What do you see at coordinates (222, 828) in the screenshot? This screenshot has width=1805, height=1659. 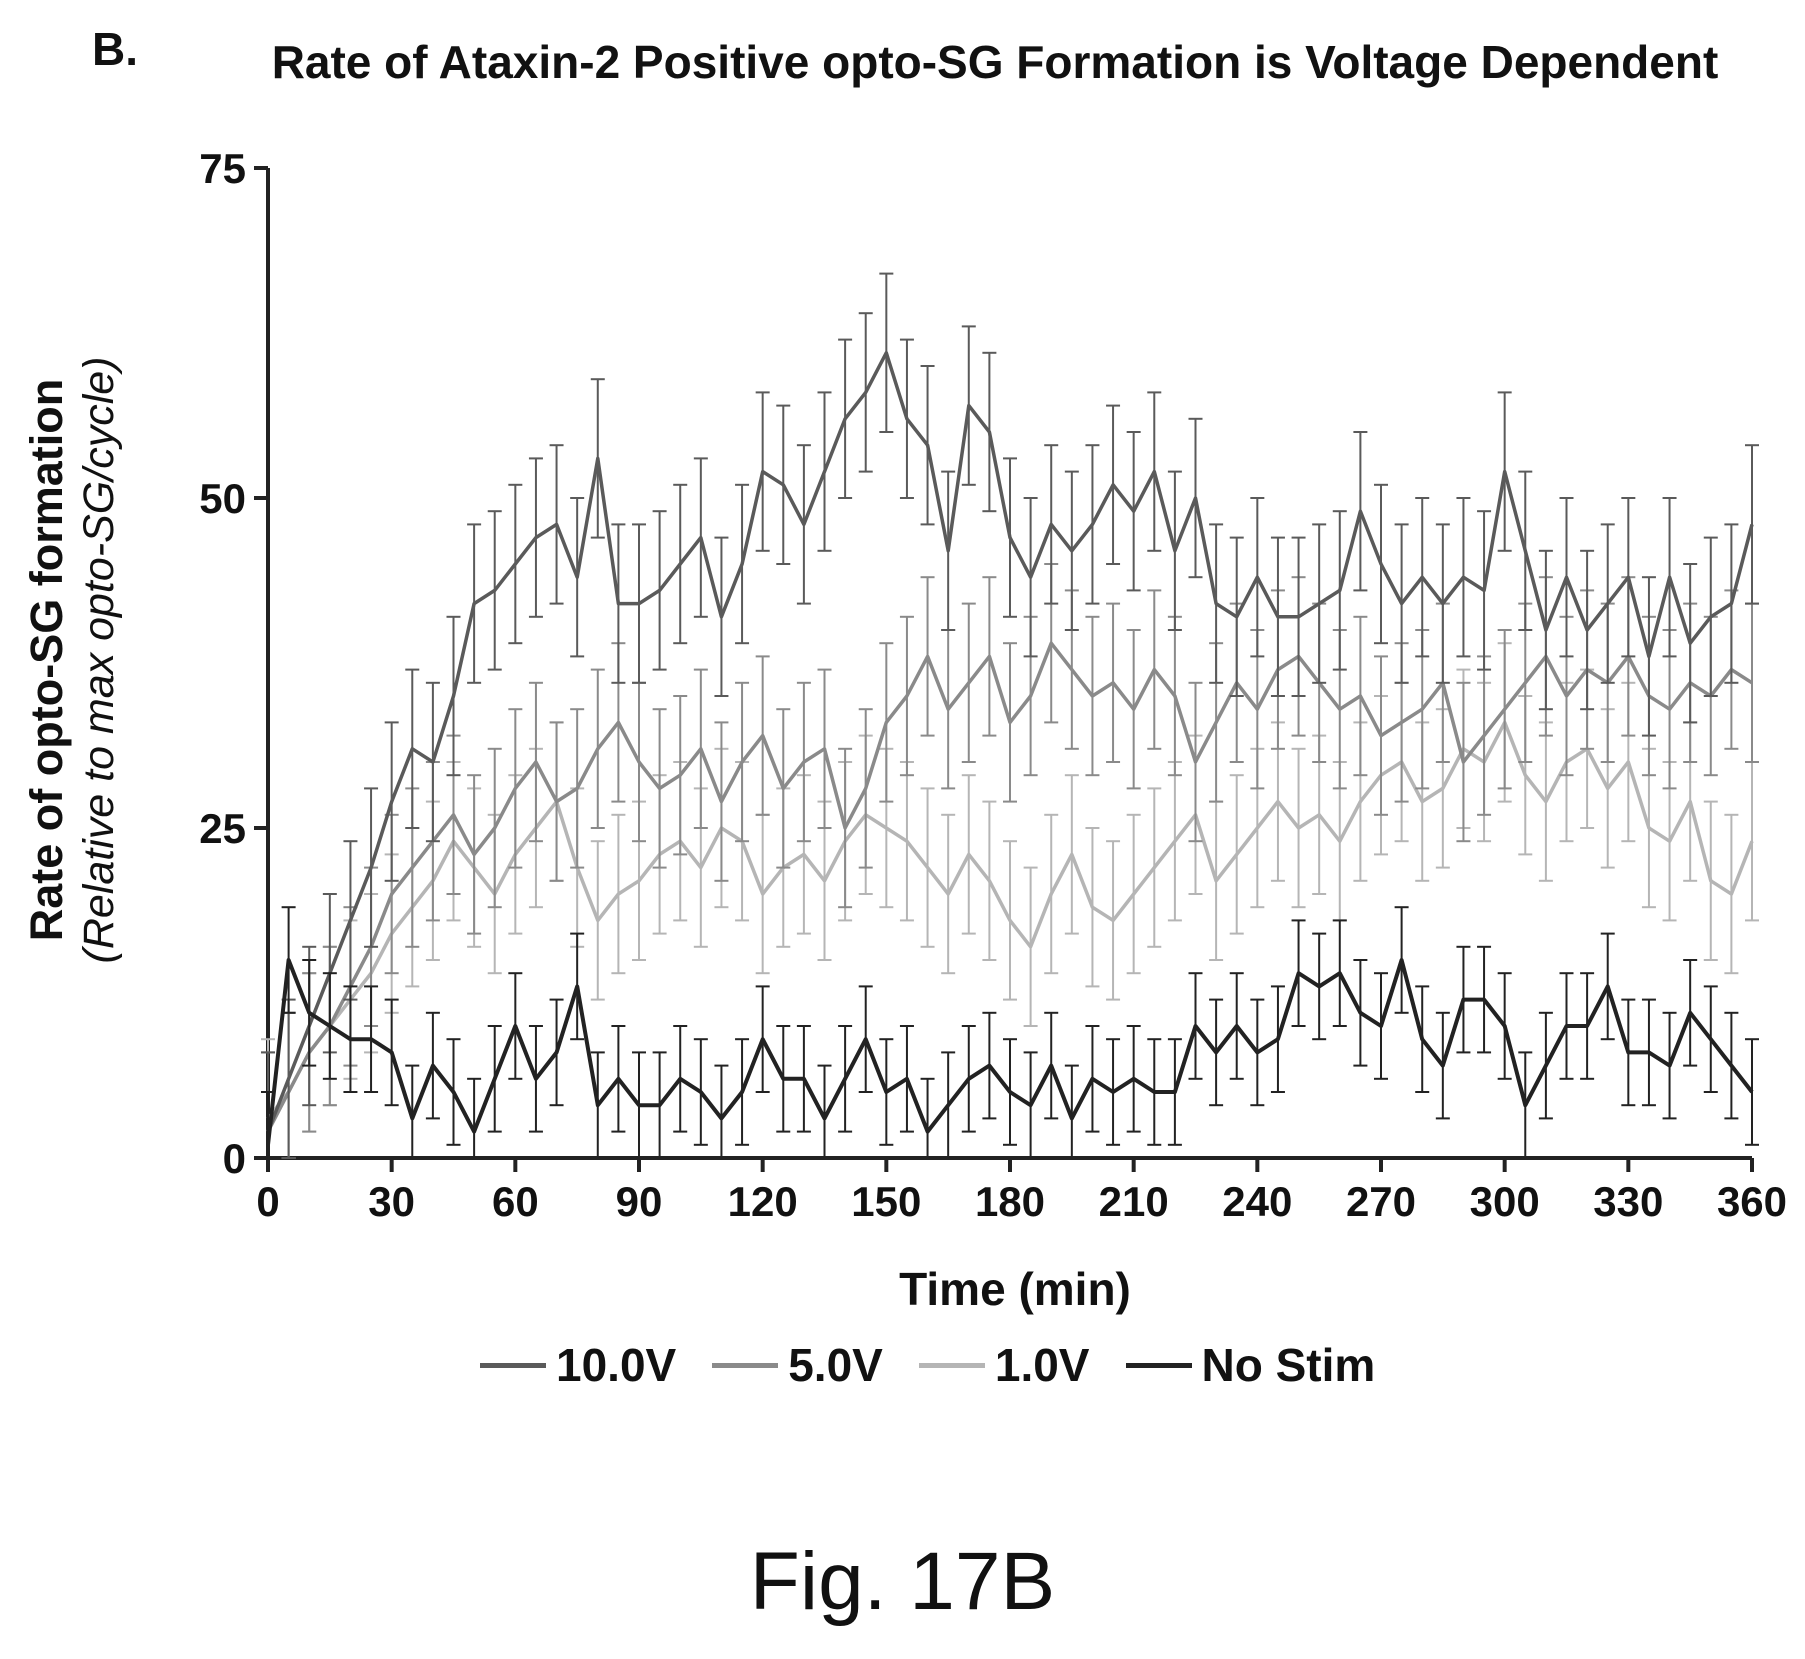 I see `y-tick-label: 25` at bounding box center [222, 828].